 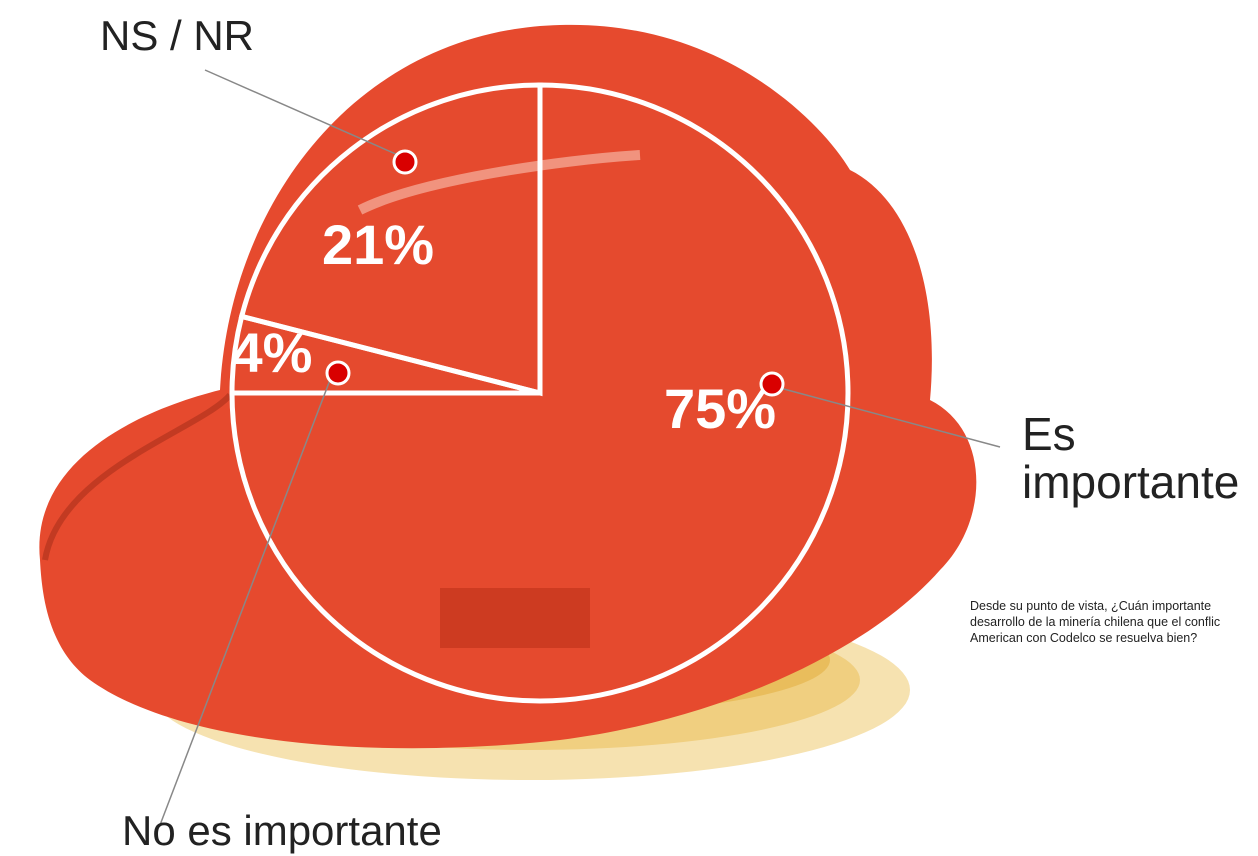 I want to click on value-label: 21%, so click(x=378, y=244).